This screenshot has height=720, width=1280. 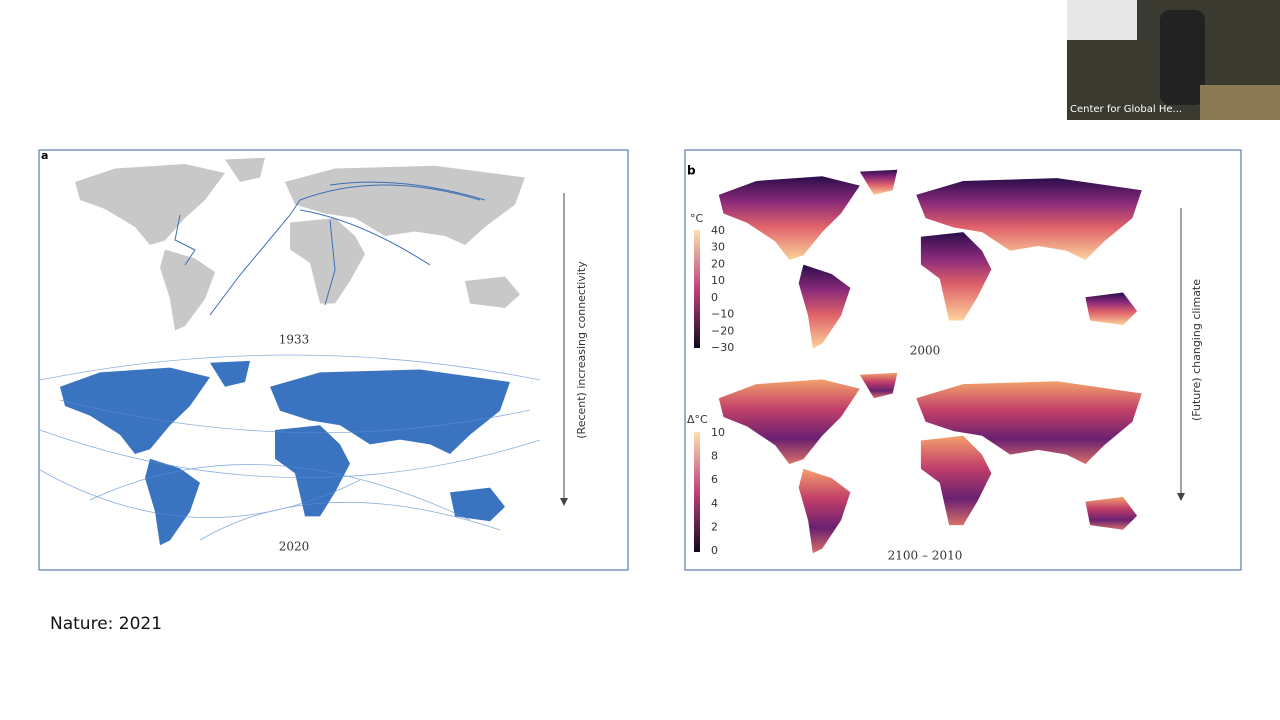 What do you see at coordinates (106, 624) in the screenshot?
I see `source: Nature: 2021` at bounding box center [106, 624].